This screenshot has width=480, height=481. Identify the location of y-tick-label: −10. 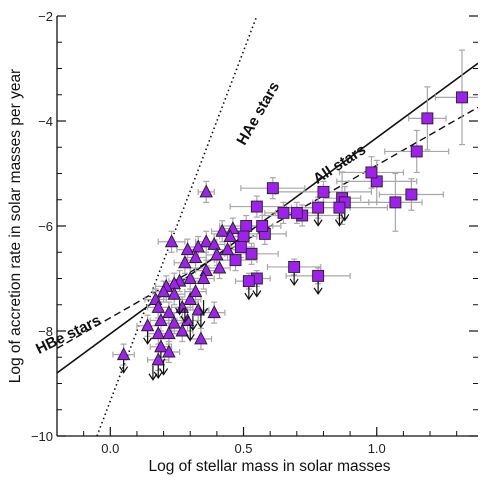
(42, 436).